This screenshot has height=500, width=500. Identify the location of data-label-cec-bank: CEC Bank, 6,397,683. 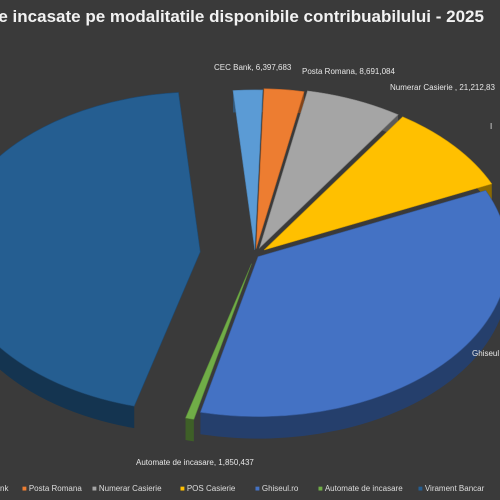
(253, 67).